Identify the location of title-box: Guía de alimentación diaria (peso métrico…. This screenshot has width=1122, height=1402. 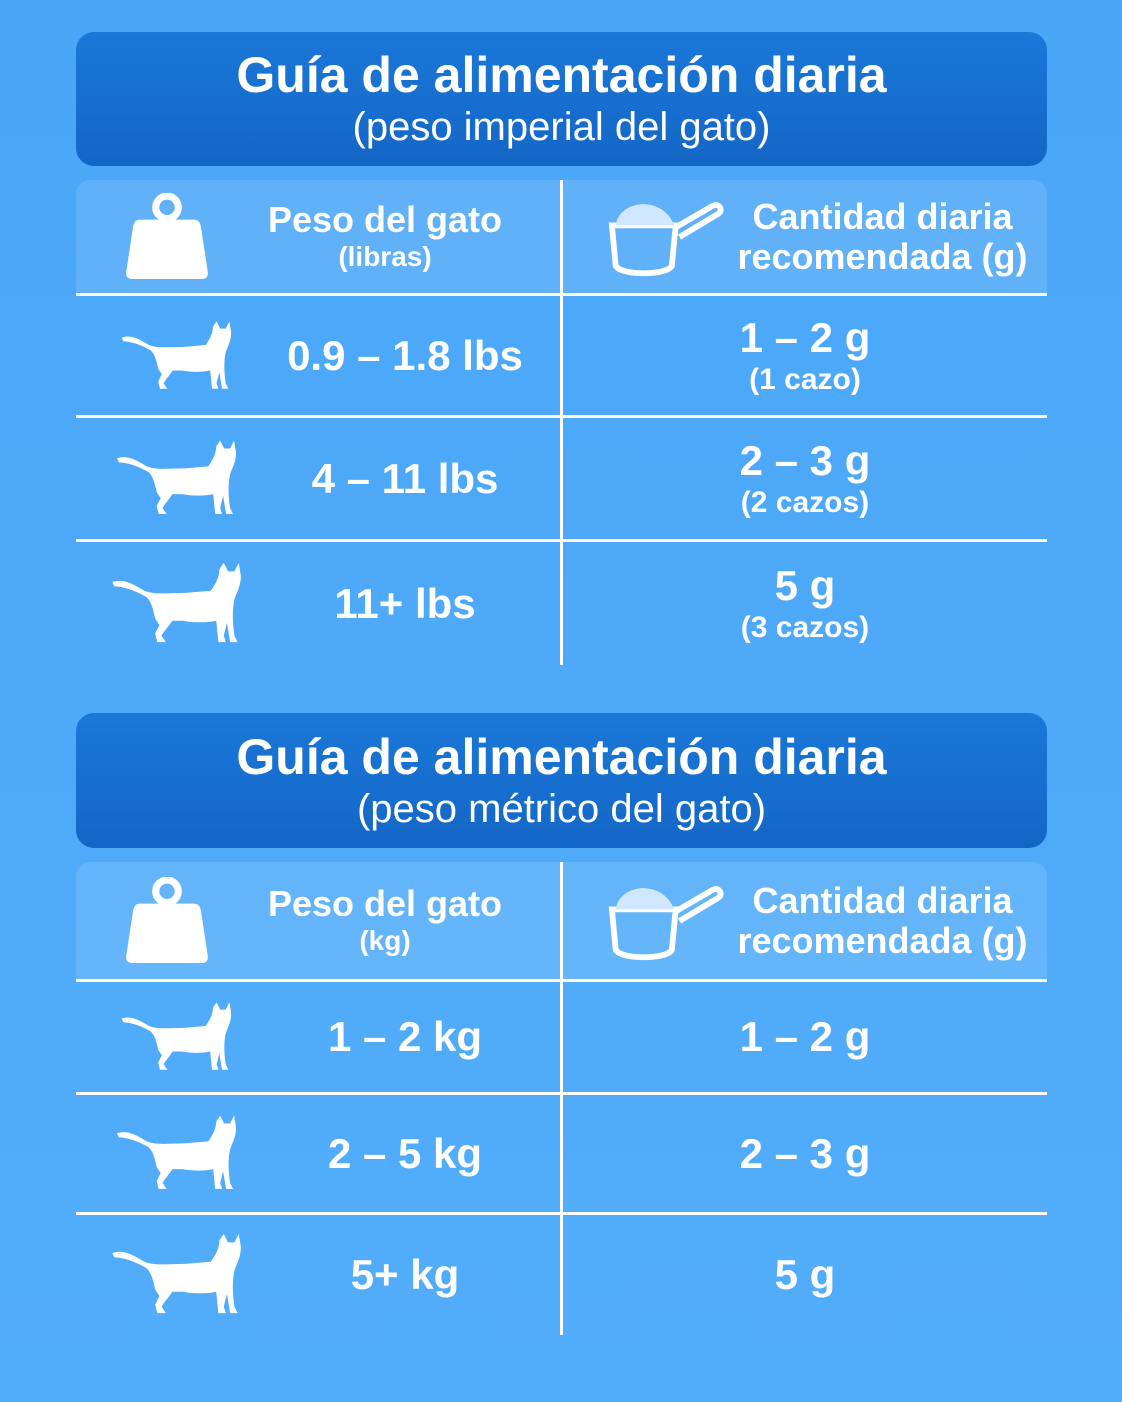
(561, 780).